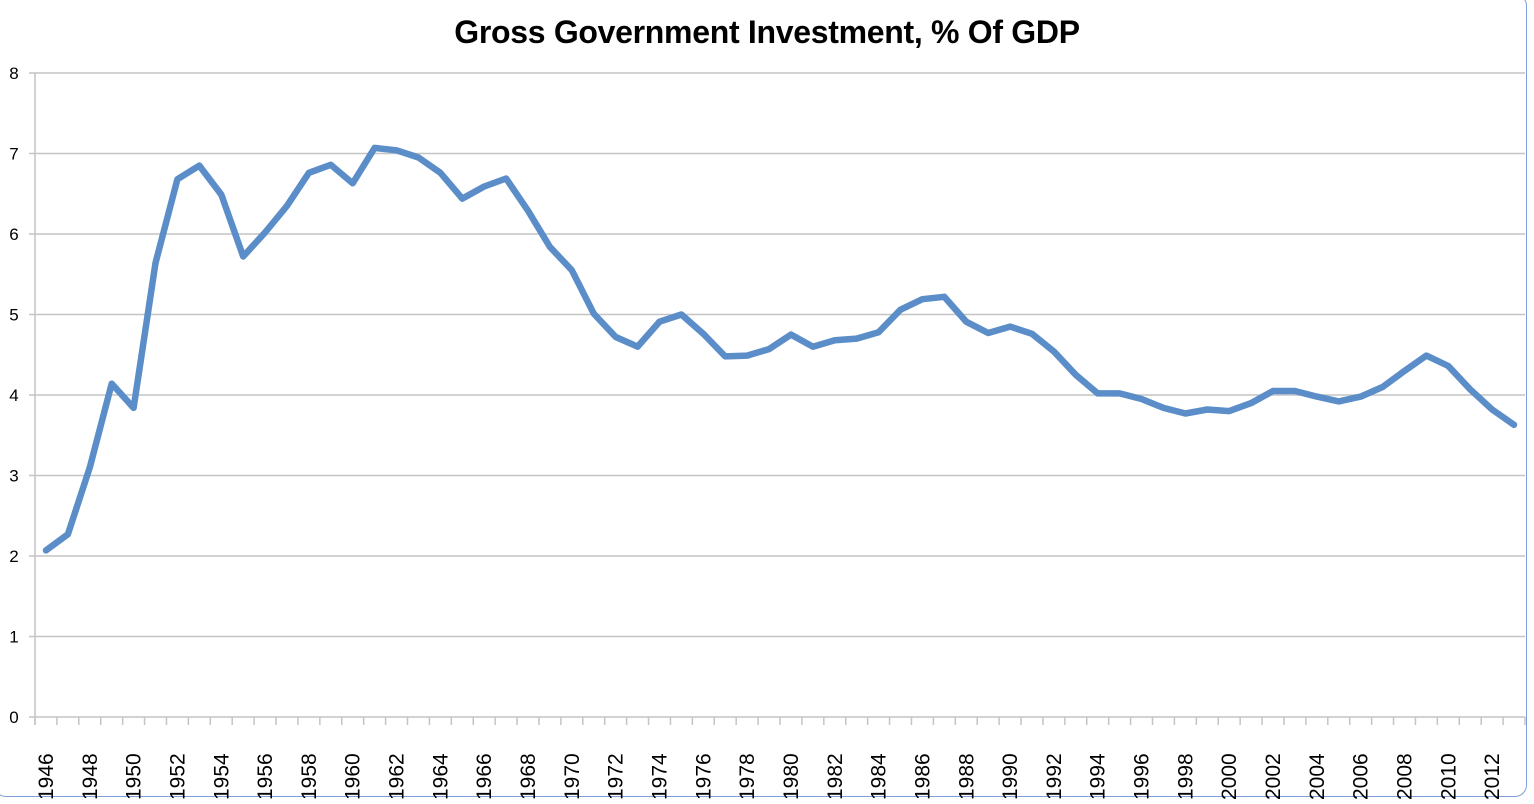 Image resolution: width=1534 pixels, height=804 pixels. What do you see at coordinates (835, 776) in the screenshot?
I see `x-tick-label: 1982` at bounding box center [835, 776].